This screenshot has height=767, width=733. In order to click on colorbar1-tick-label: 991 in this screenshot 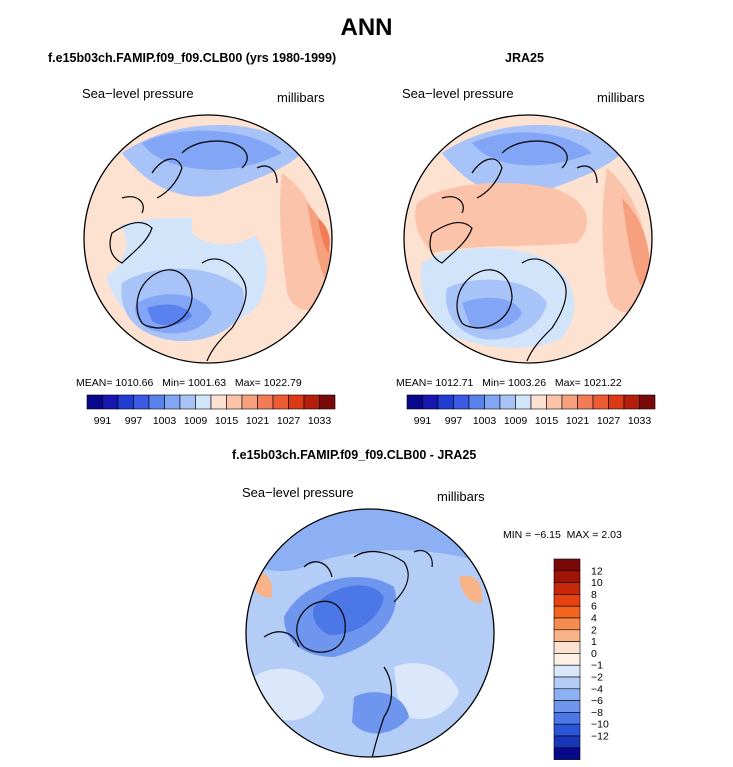, I will do `click(103, 421)`.